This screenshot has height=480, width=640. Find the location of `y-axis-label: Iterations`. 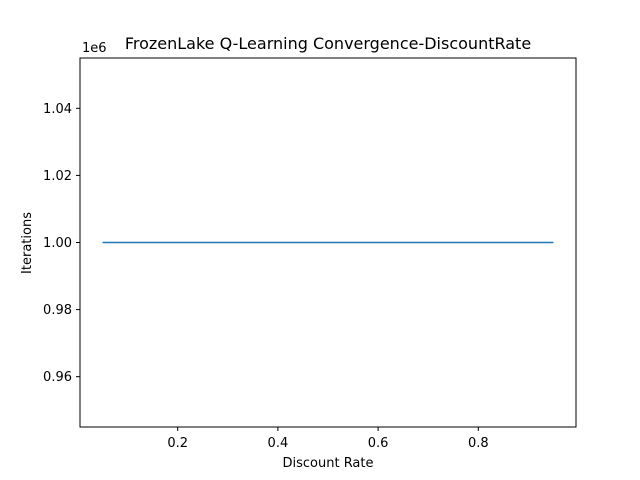

y-axis-label: Iterations is located at coordinates (27, 243).